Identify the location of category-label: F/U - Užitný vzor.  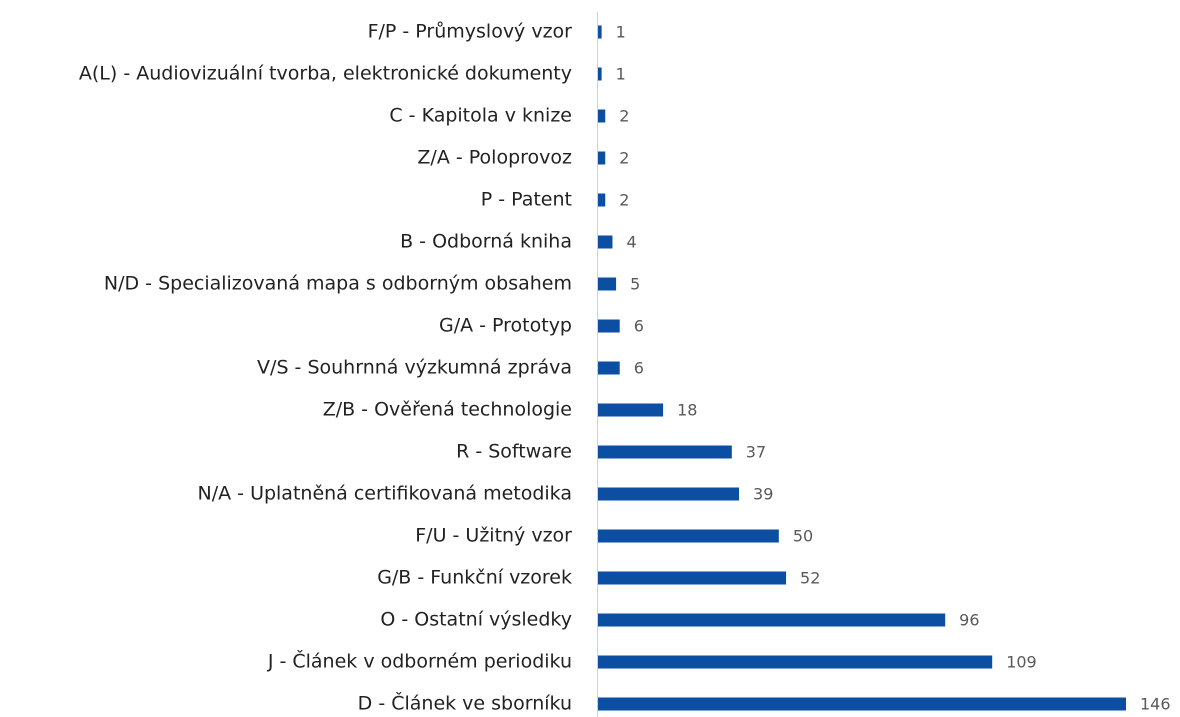
(493, 536).